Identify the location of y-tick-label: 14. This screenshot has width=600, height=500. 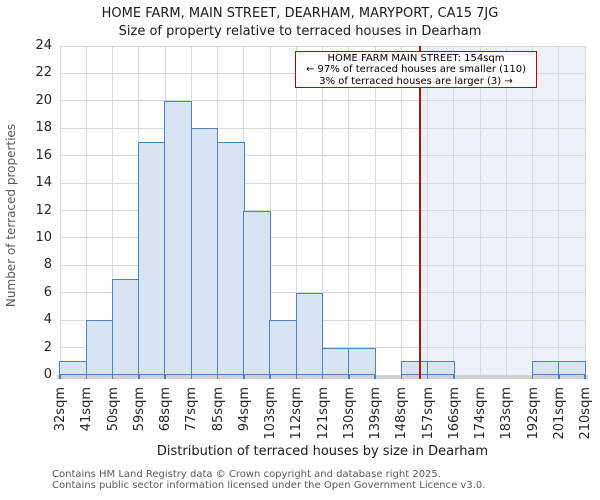
(43, 183).